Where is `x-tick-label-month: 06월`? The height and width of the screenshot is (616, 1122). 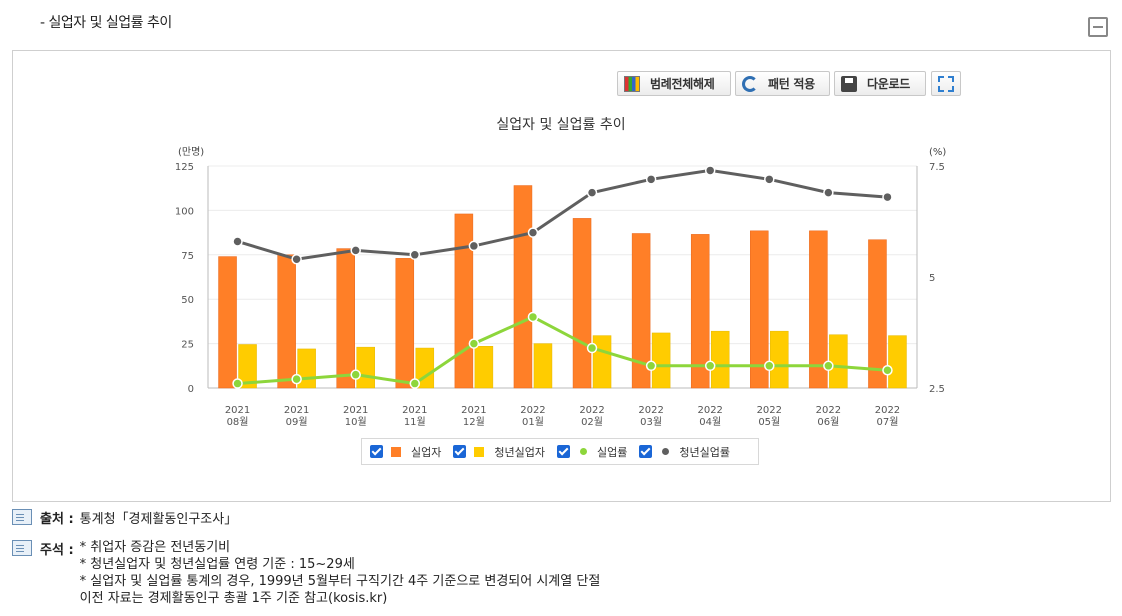
x-tick-label-month: 06월 is located at coordinates (828, 422).